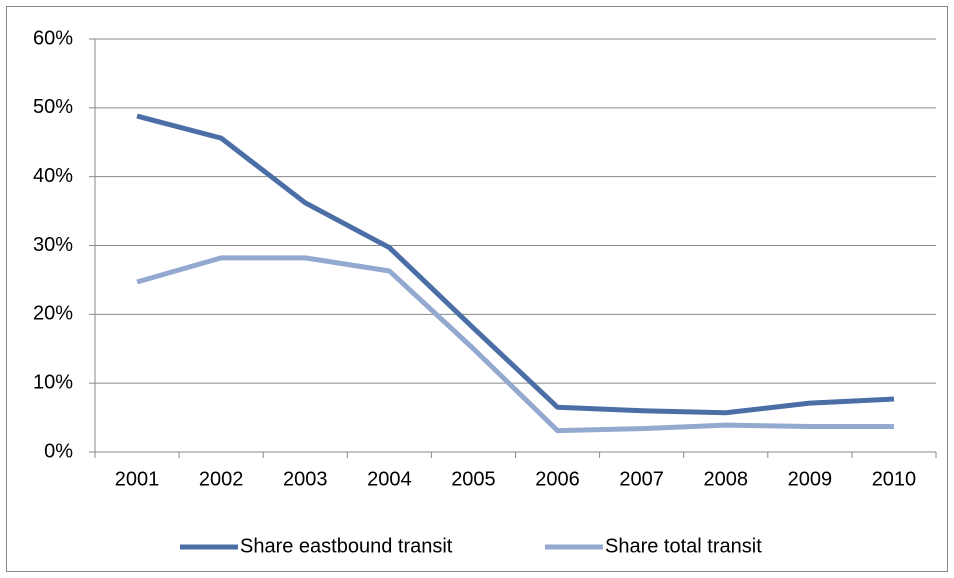 Image resolution: width=954 pixels, height=578 pixels. Describe the element at coordinates (641, 479) in the screenshot. I see `x-tick-label: 2007` at that location.